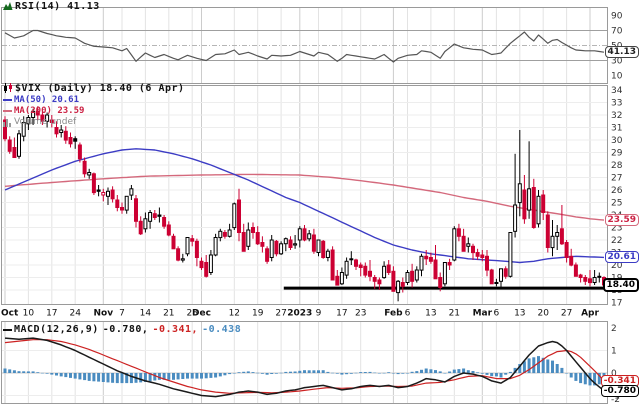  Describe the element at coordinates (617, 191) in the screenshot. I see `price-axis-tick: 26` at that location.